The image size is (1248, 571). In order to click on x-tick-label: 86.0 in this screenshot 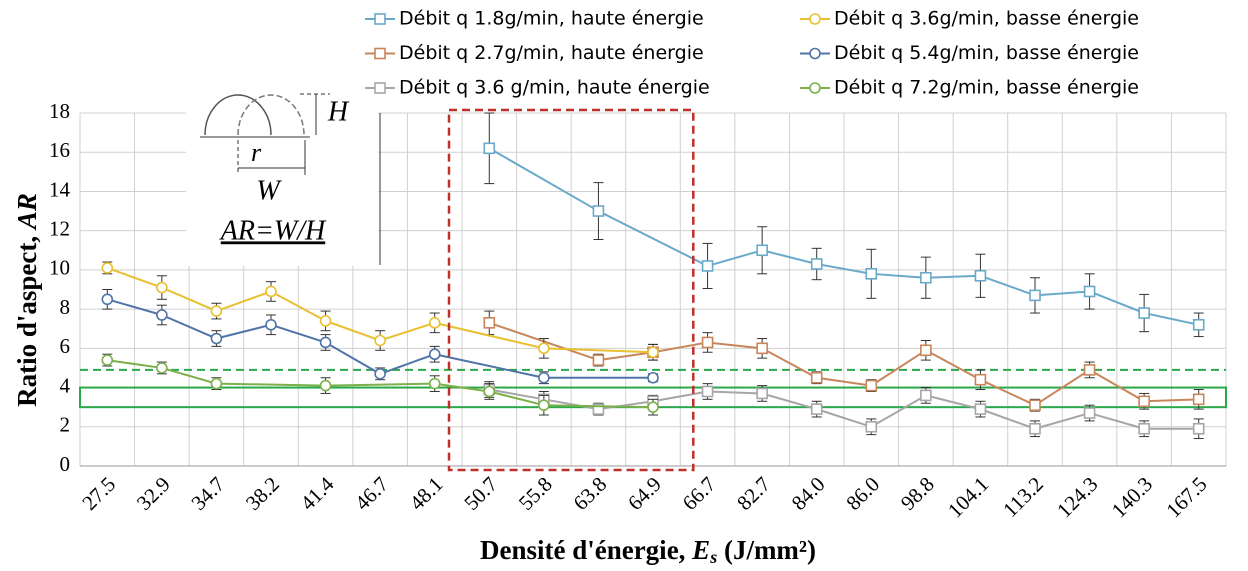, I will do `click(862, 493)`.